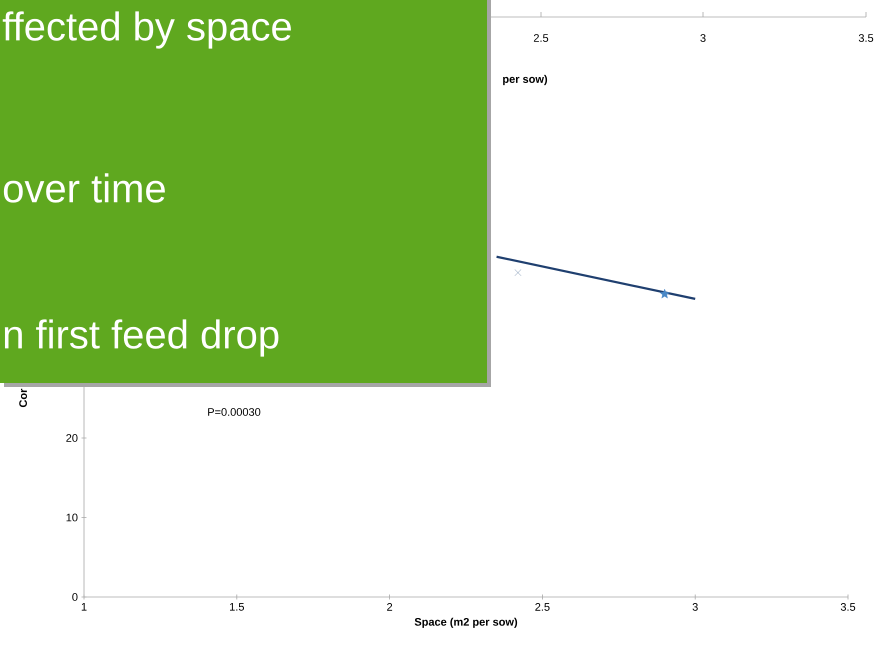 The image size is (878, 665). Describe the element at coordinates (75, 597) in the screenshot. I see `y-tick-label: 0` at that location.